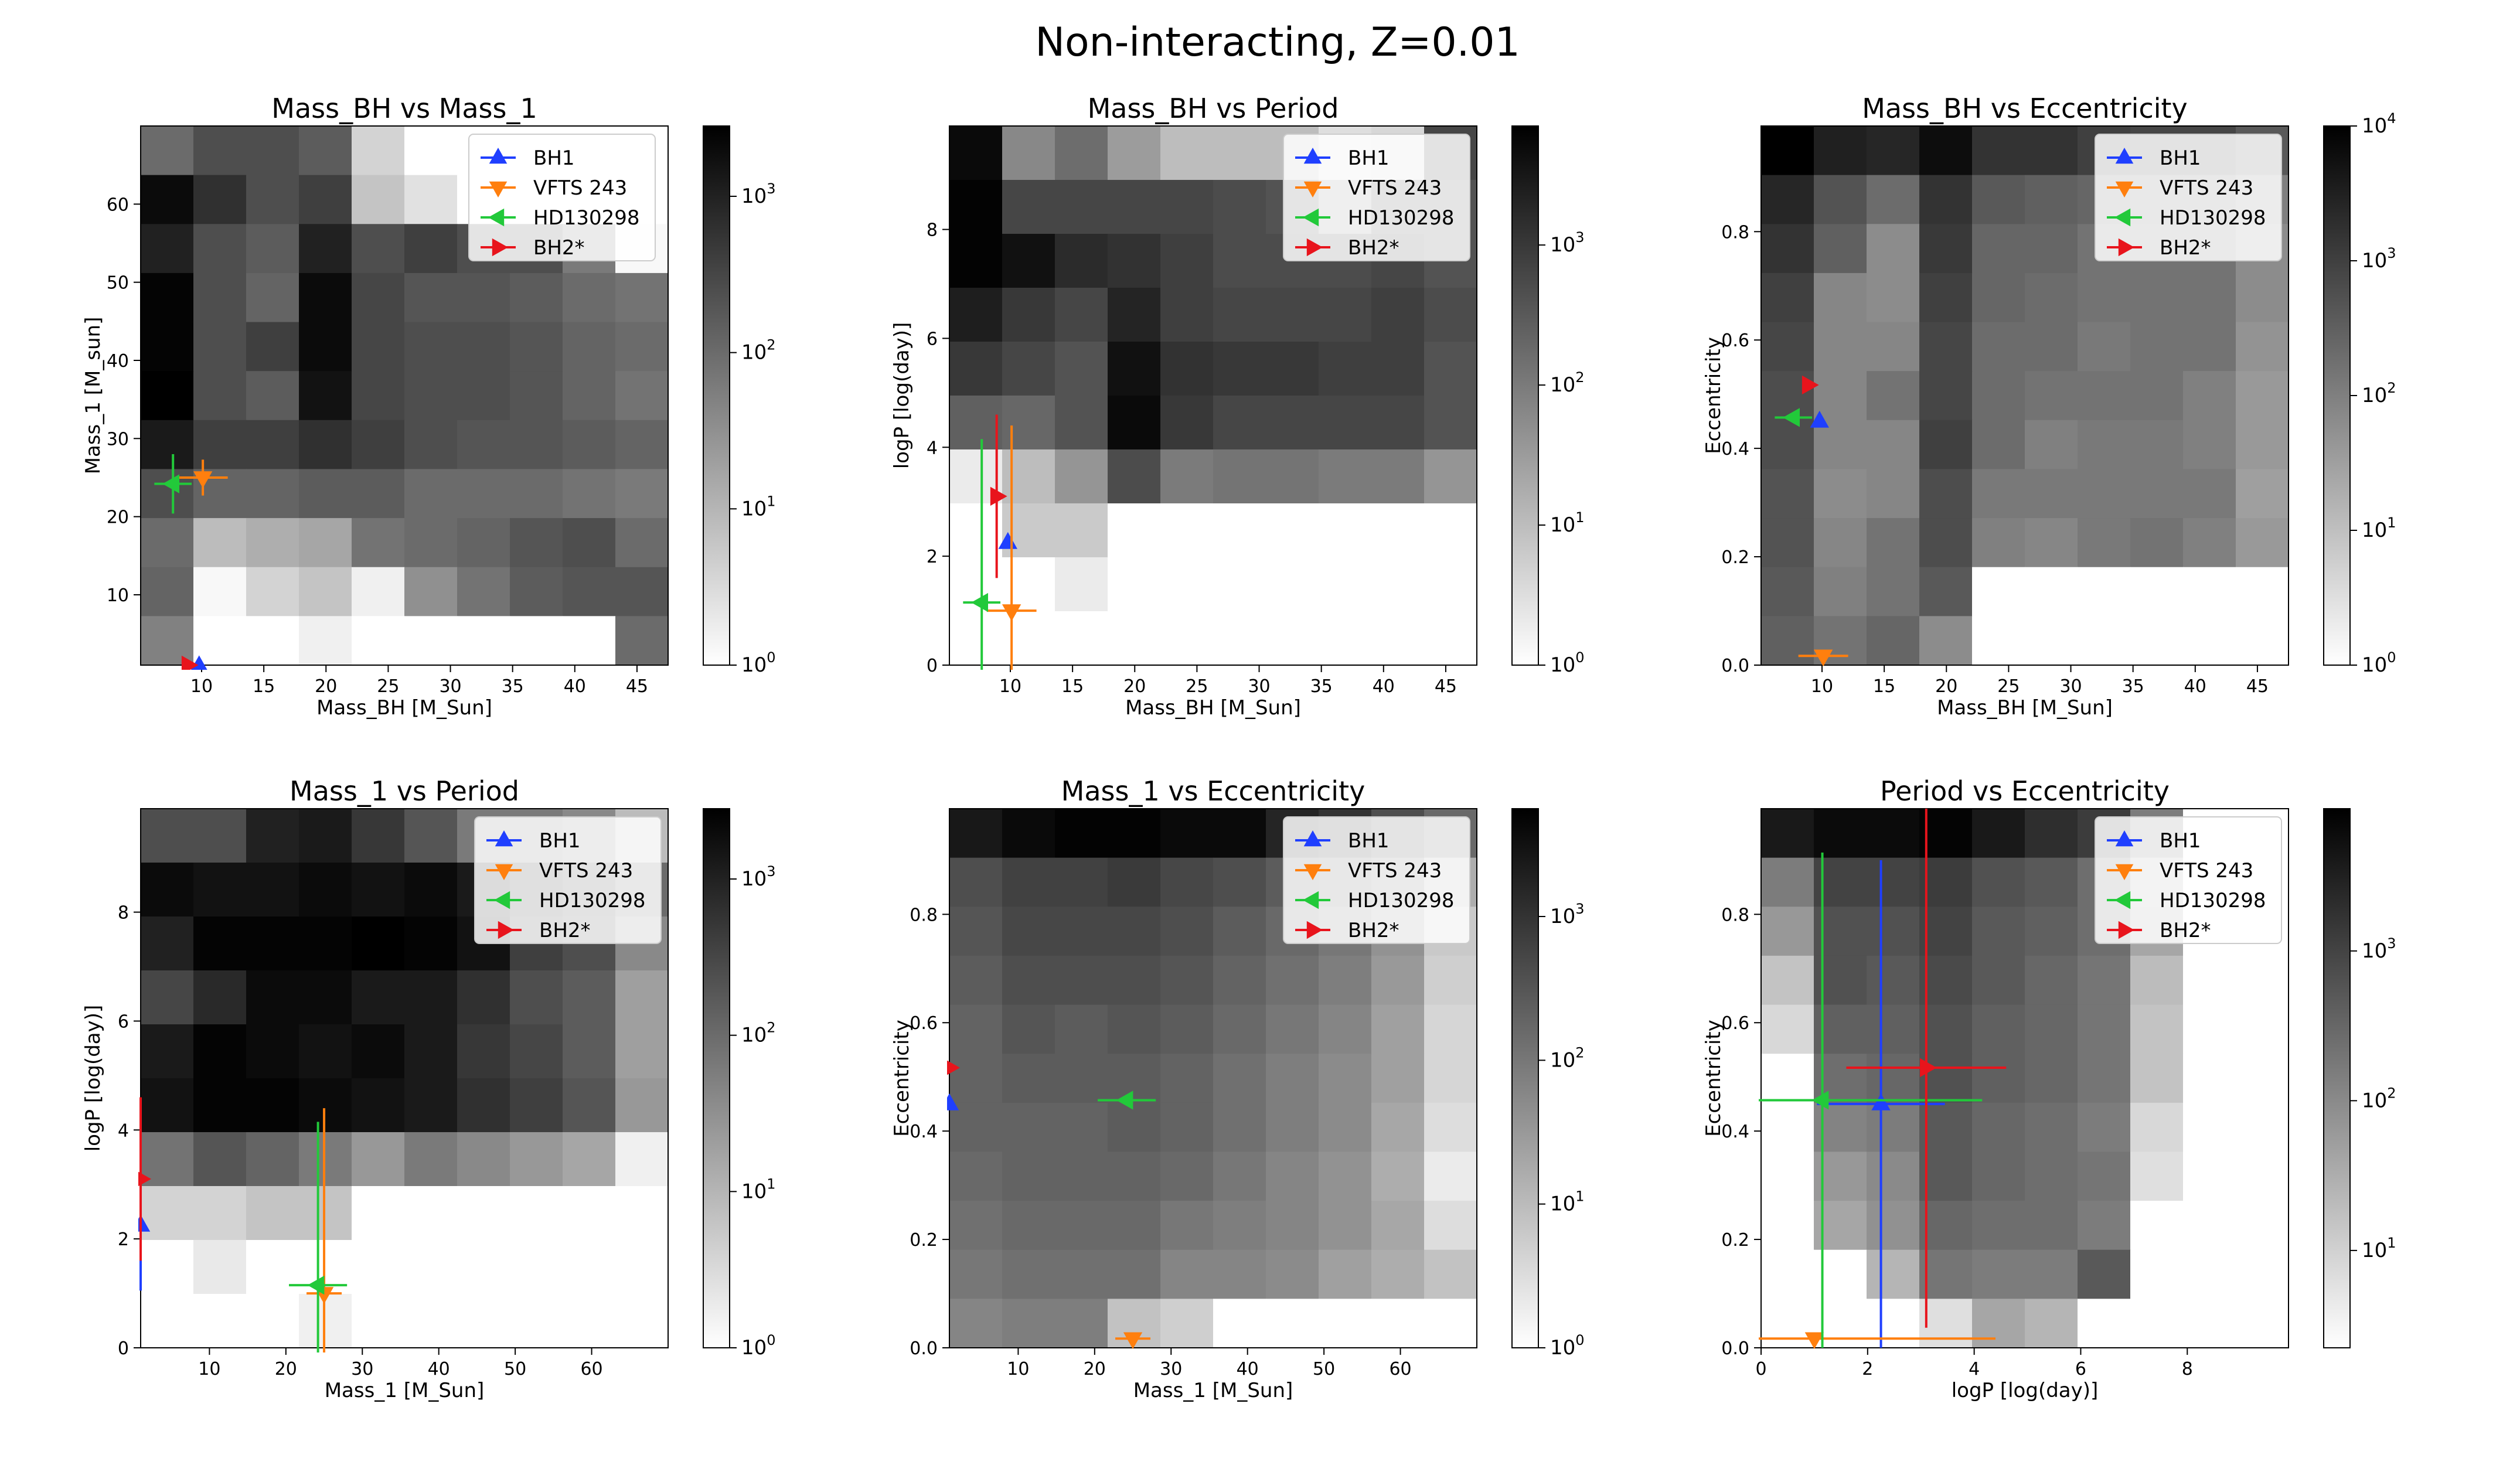 The width and height of the screenshot is (2520, 1465). What do you see at coordinates (404, 108) in the screenshot?
I see `subplot-title: Mass_BH vs Mass_1` at bounding box center [404, 108].